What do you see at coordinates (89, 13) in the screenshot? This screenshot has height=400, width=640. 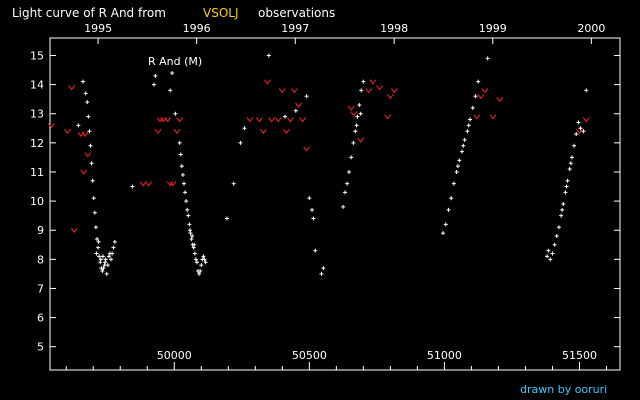 I see `chart-title-part-1: Light curve of R And from` at bounding box center [89, 13].